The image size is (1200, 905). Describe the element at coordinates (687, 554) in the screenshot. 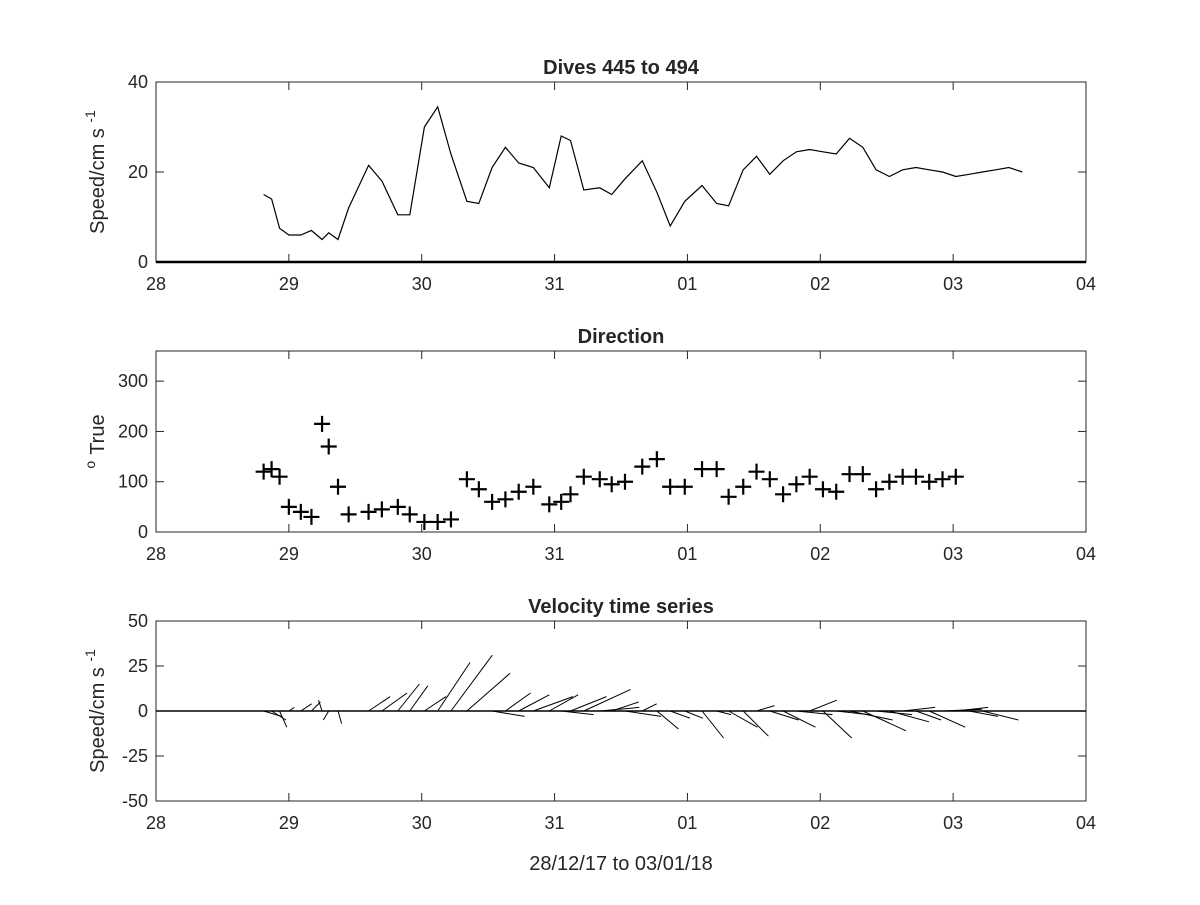

I see `x-tick-label: 01` at that location.